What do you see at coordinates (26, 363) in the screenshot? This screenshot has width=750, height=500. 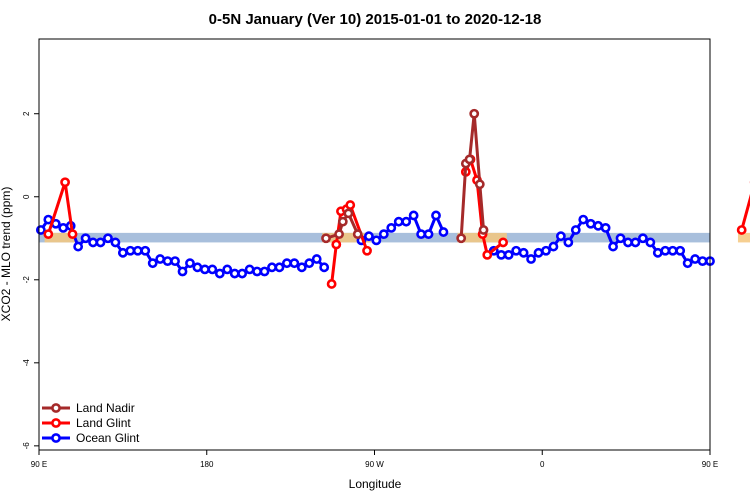 I see `y-tick-label: -4` at bounding box center [26, 363].